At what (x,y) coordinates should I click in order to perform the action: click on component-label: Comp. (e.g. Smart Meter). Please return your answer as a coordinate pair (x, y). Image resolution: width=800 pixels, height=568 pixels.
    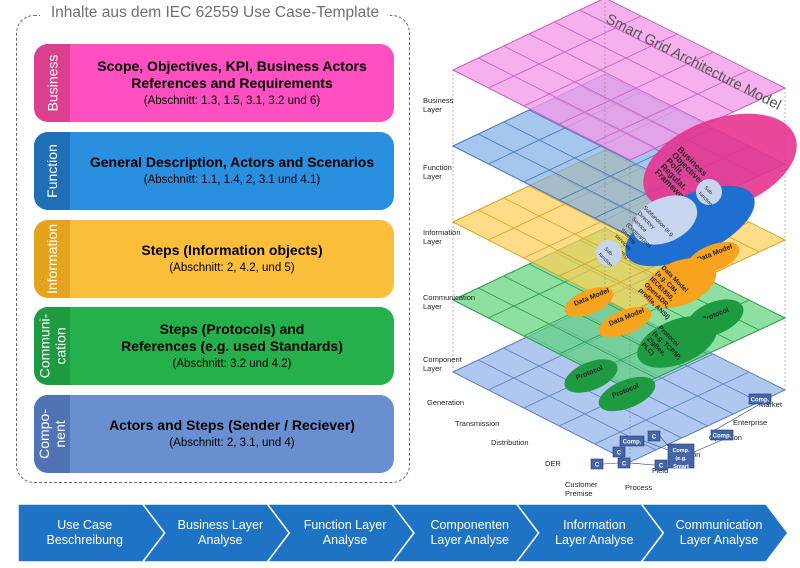
    Looking at the image, I should click on (681, 463).